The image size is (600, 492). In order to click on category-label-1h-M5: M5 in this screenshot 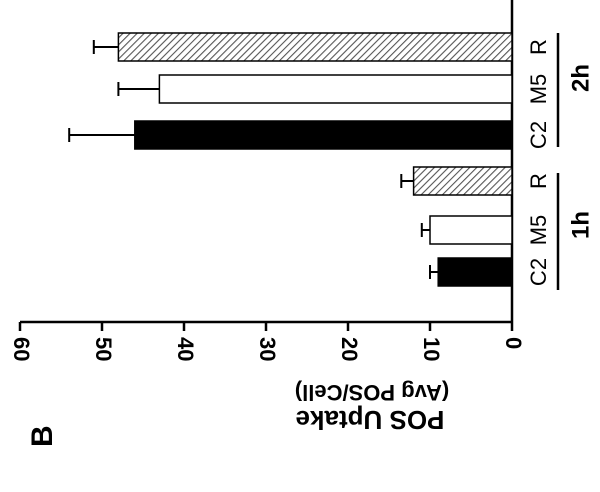, I will do `click(538, 230)`.